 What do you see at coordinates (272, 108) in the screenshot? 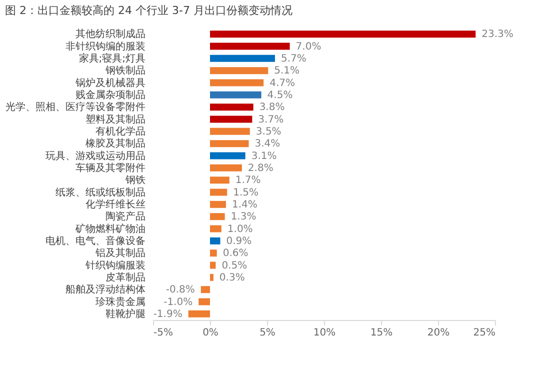
I see `data-label: 3.8%` at bounding box center [272, 108].